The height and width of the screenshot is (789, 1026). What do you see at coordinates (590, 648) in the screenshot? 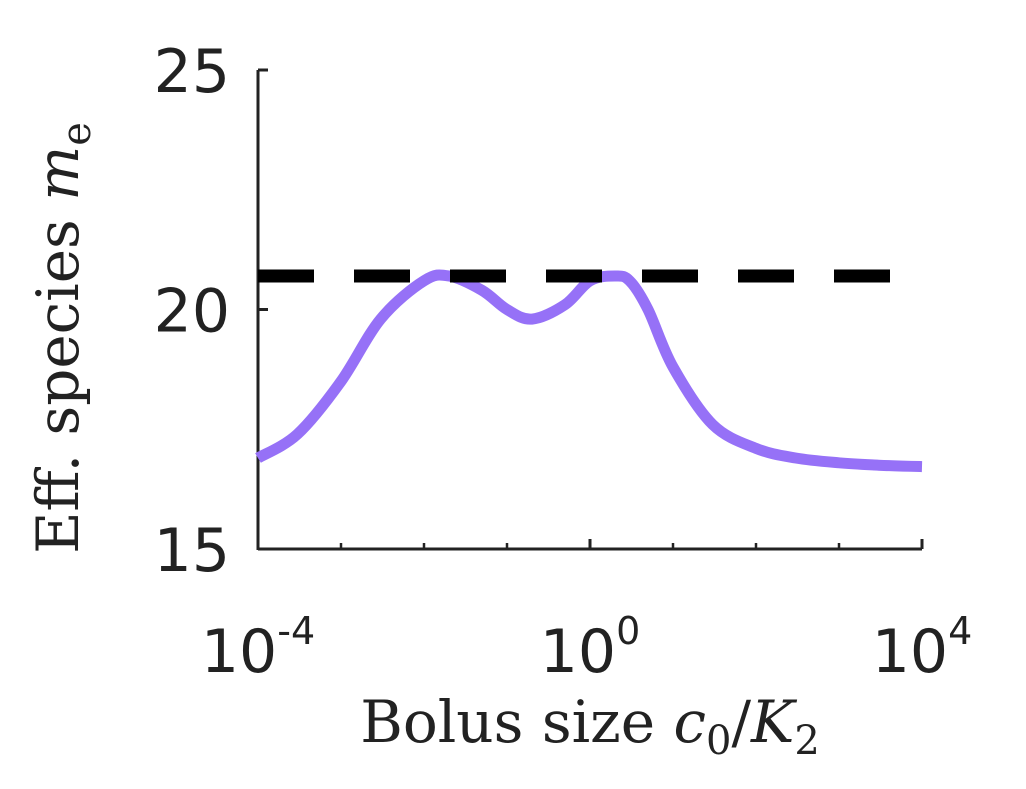
I see `x-tick-label: 10⁰` at bounding box center [590, 648].